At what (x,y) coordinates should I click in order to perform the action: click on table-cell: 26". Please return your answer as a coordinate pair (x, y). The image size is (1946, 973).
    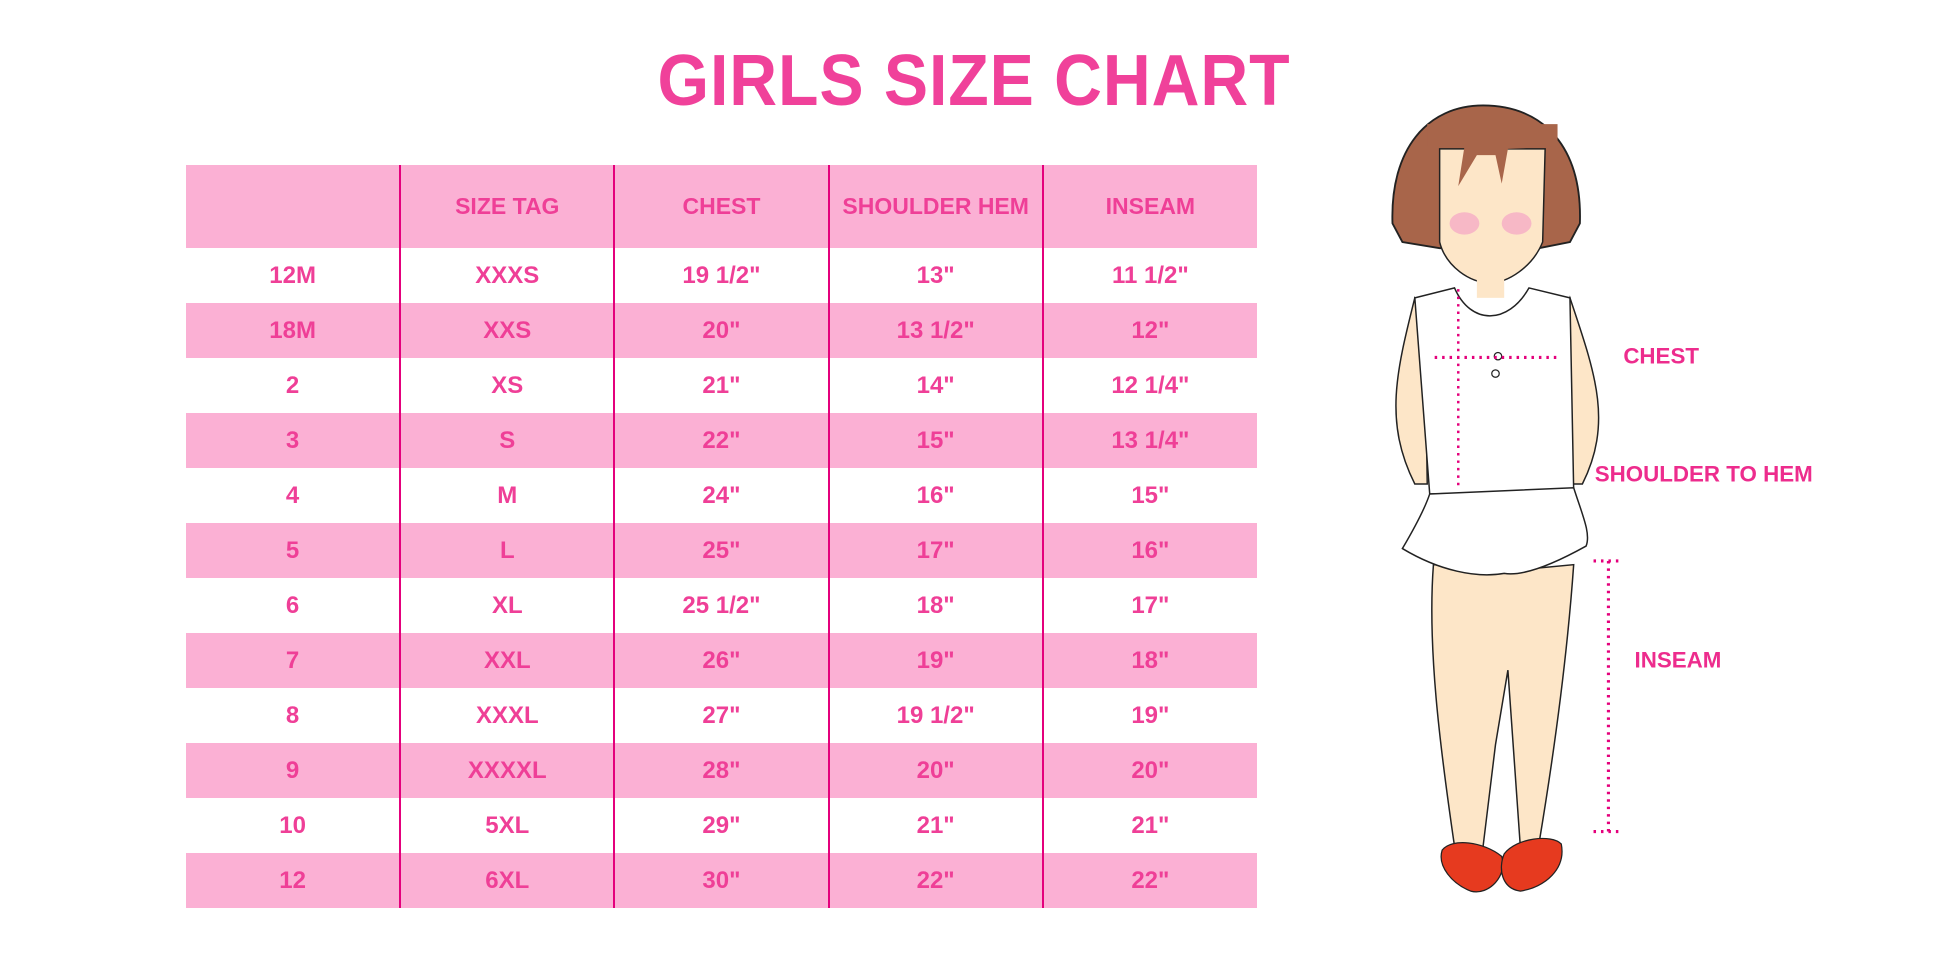
    Looking at the image, I should click on (721, 660).